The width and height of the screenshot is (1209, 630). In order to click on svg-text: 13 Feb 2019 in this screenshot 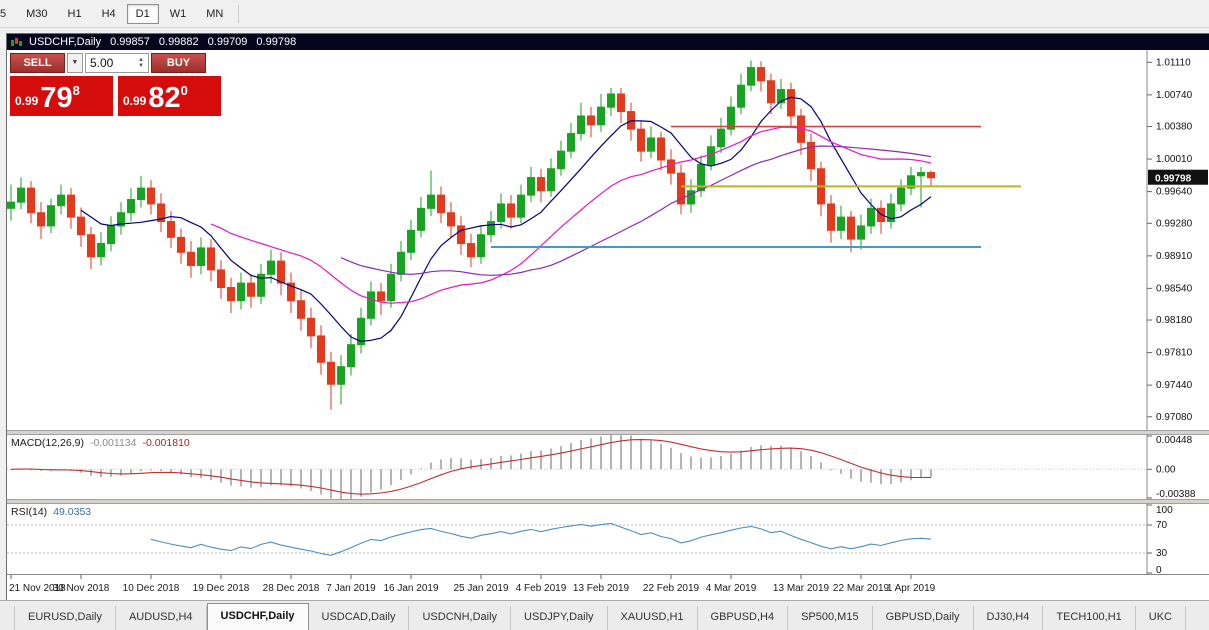, I will do `click(601, 588)`.